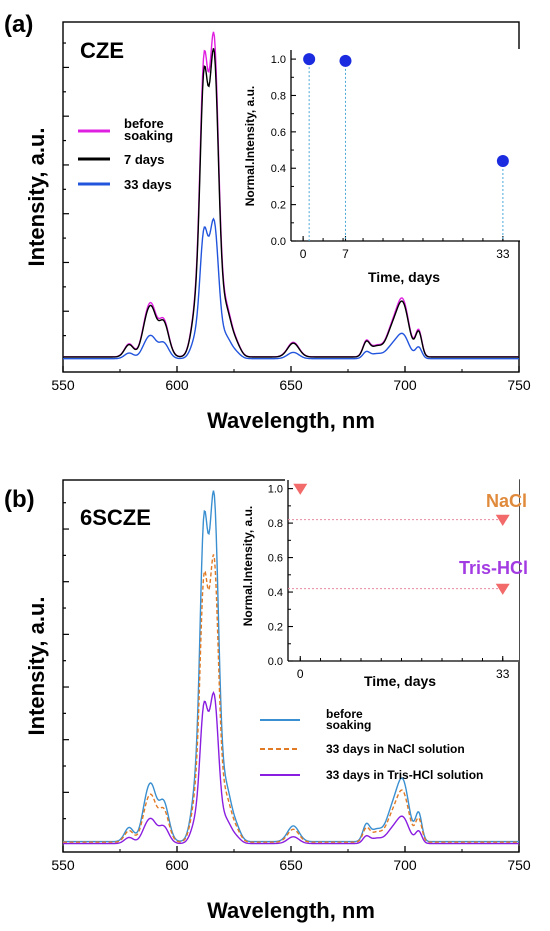 The width and height of the screenshot is (550, 931). What do you see at coordinates (404, 775) in the screenshot?
I see `panel-b-legend-label-tris: 33 days in Tris-HCl solution` at bounding box center [404, 775].